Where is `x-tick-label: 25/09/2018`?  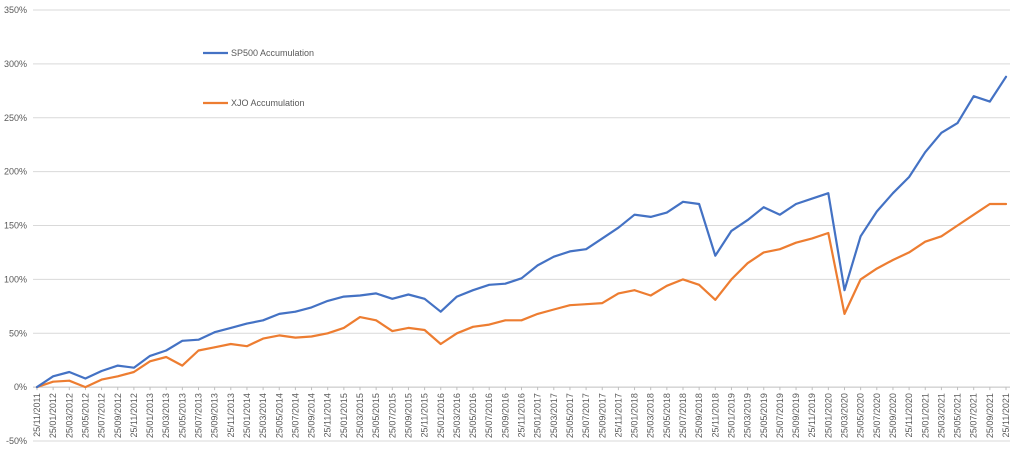
x-tick-label: 25/09/2018 is located at coordinates (699, 415).